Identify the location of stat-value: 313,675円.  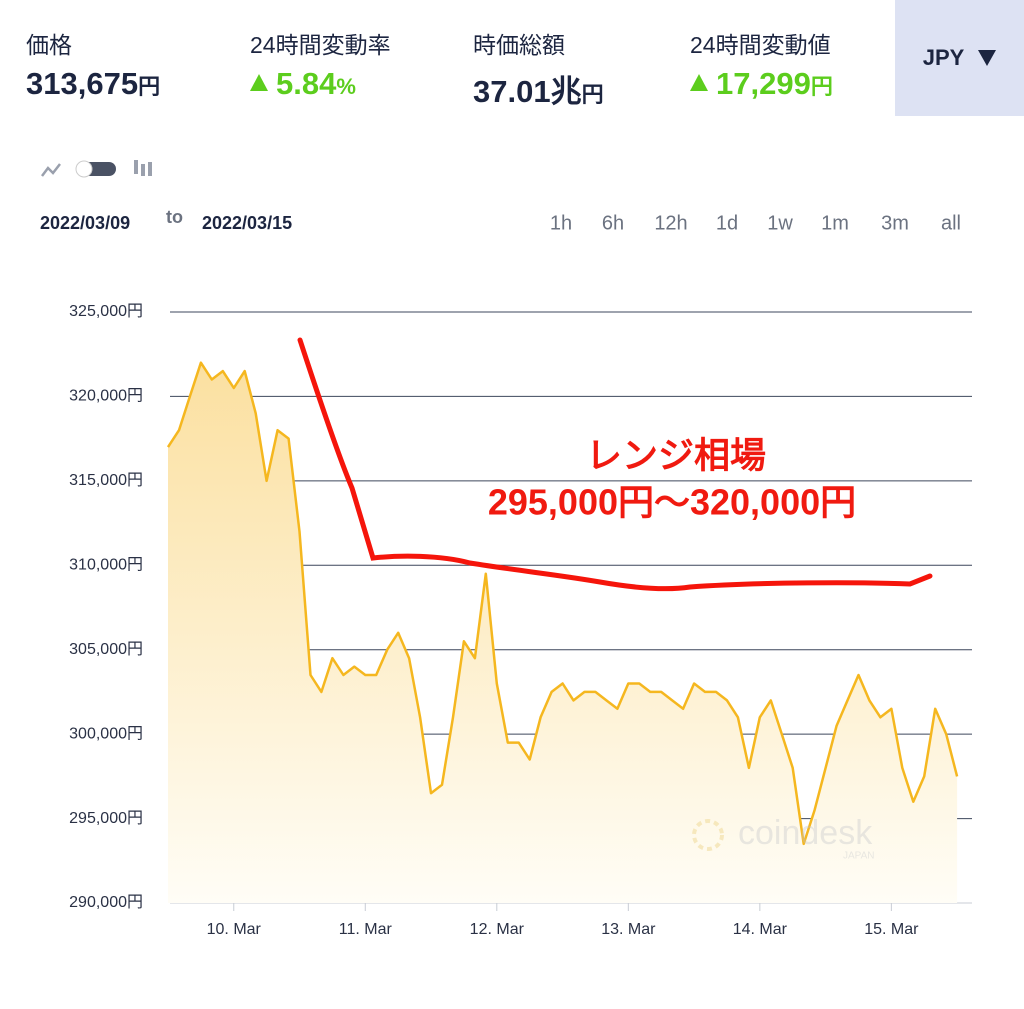
(93, 84).